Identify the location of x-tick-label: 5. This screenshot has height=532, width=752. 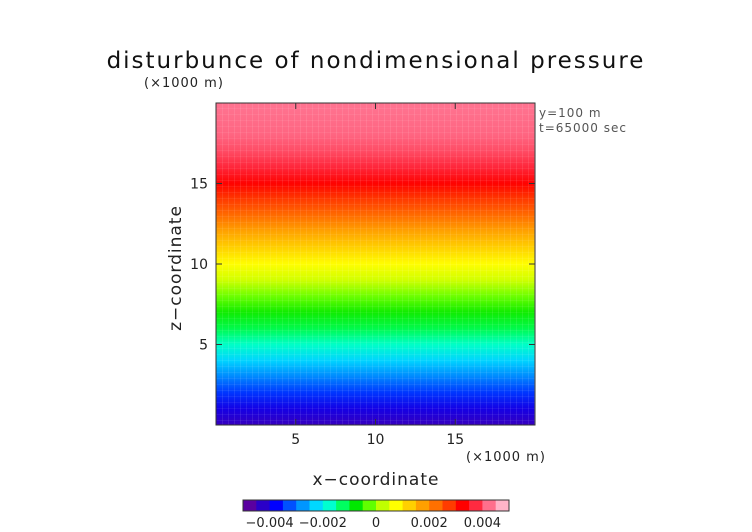
(295, 440).